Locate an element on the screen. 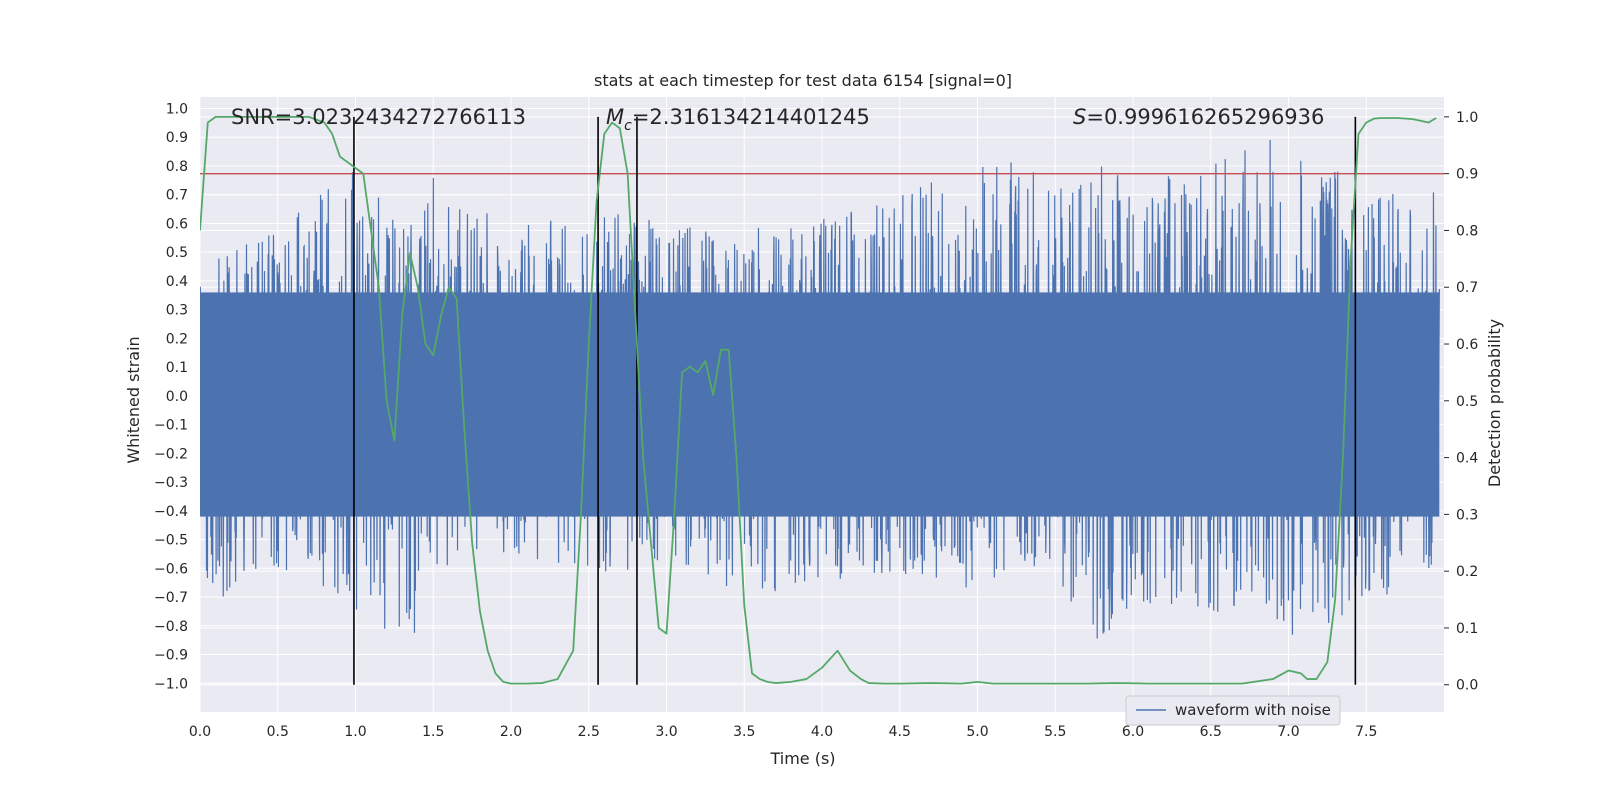 This screenshot has width=1600, height=800. y-axis-title: Whitened strain is located at coordinates (133, 399).